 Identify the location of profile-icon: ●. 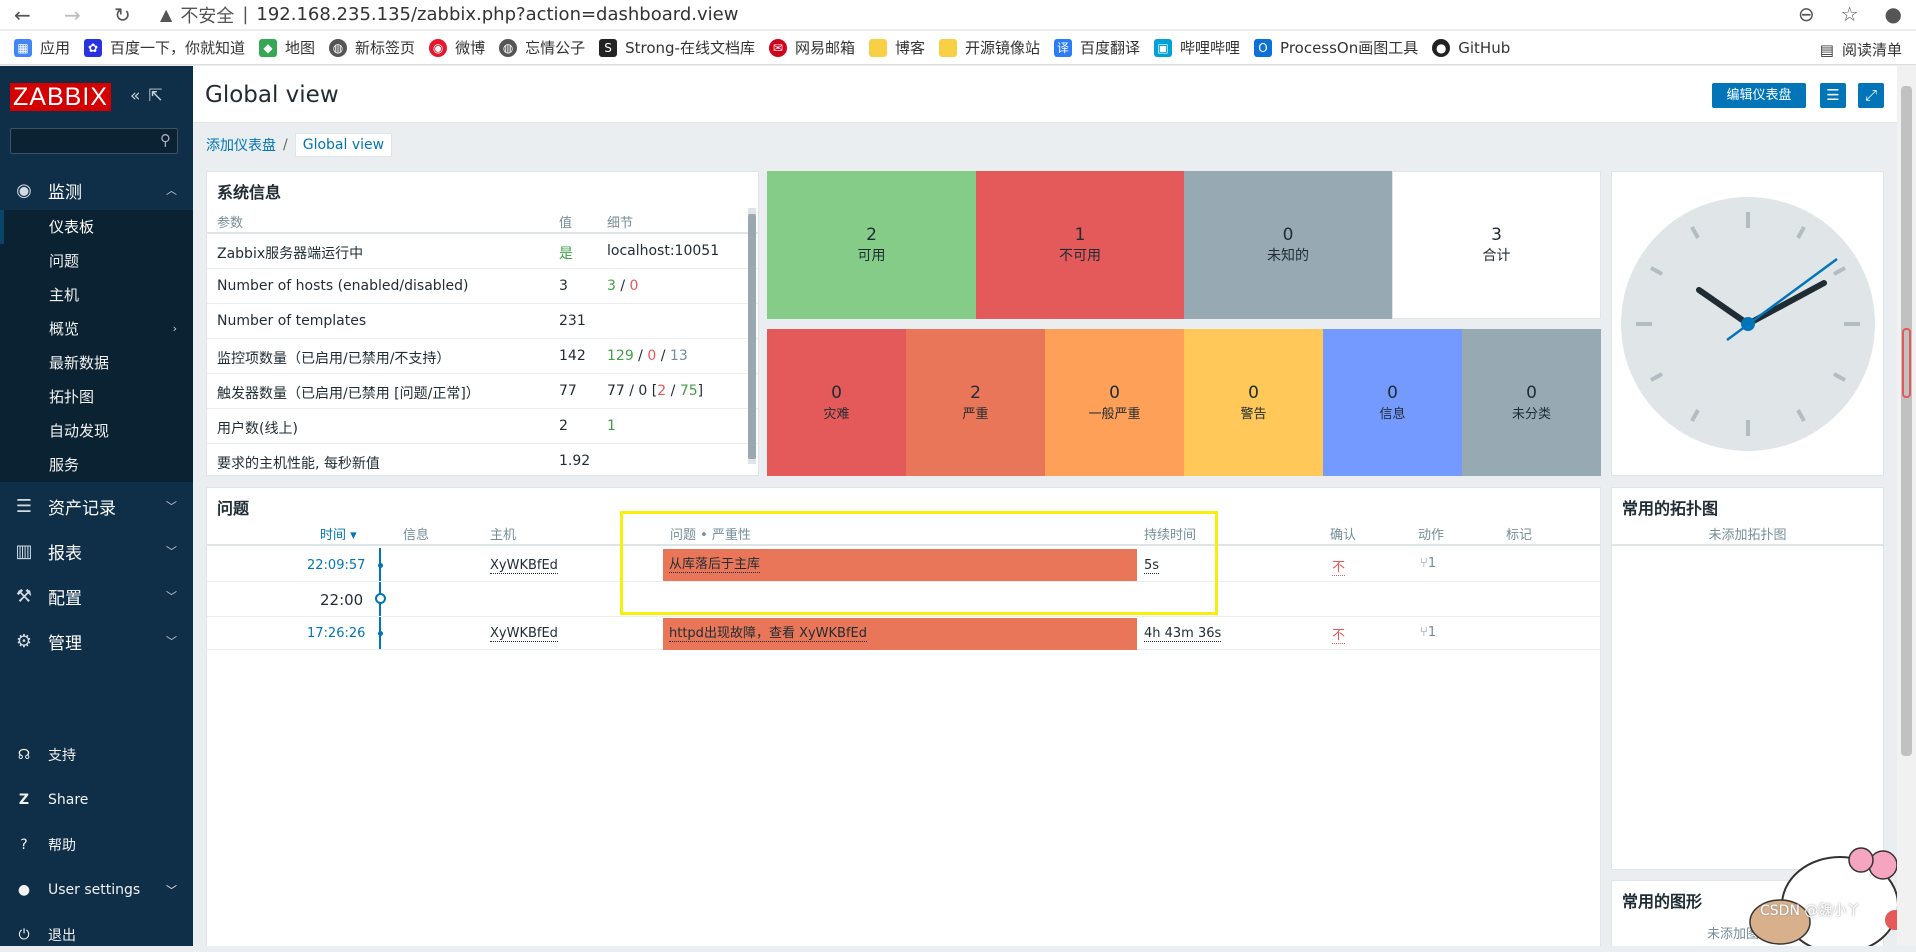
(1893, 14).